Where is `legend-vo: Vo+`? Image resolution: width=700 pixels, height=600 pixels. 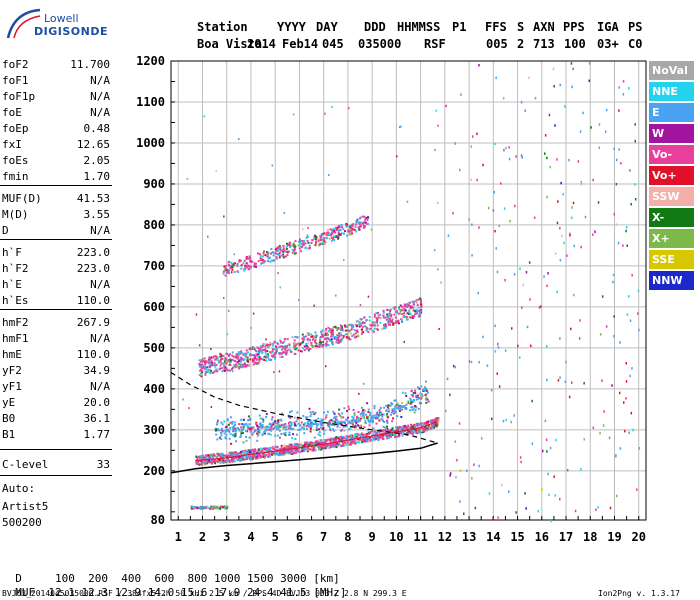 legend-vo: Vo+ is located at coordinates (671, 175).